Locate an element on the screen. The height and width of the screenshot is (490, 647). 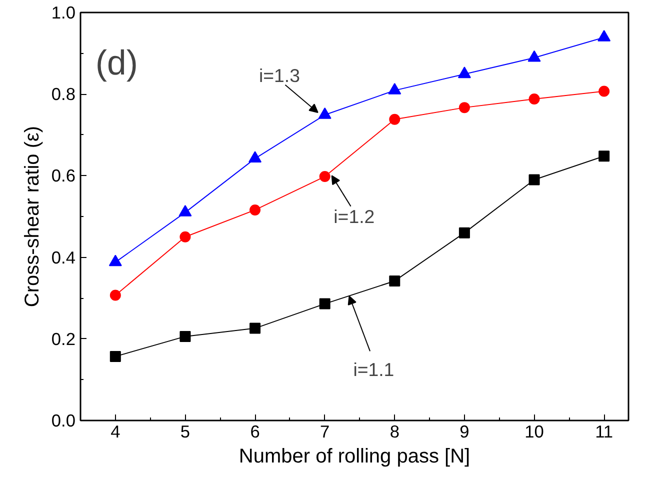
y-tick-label: 0.6 is located at coordinates (63, 176).